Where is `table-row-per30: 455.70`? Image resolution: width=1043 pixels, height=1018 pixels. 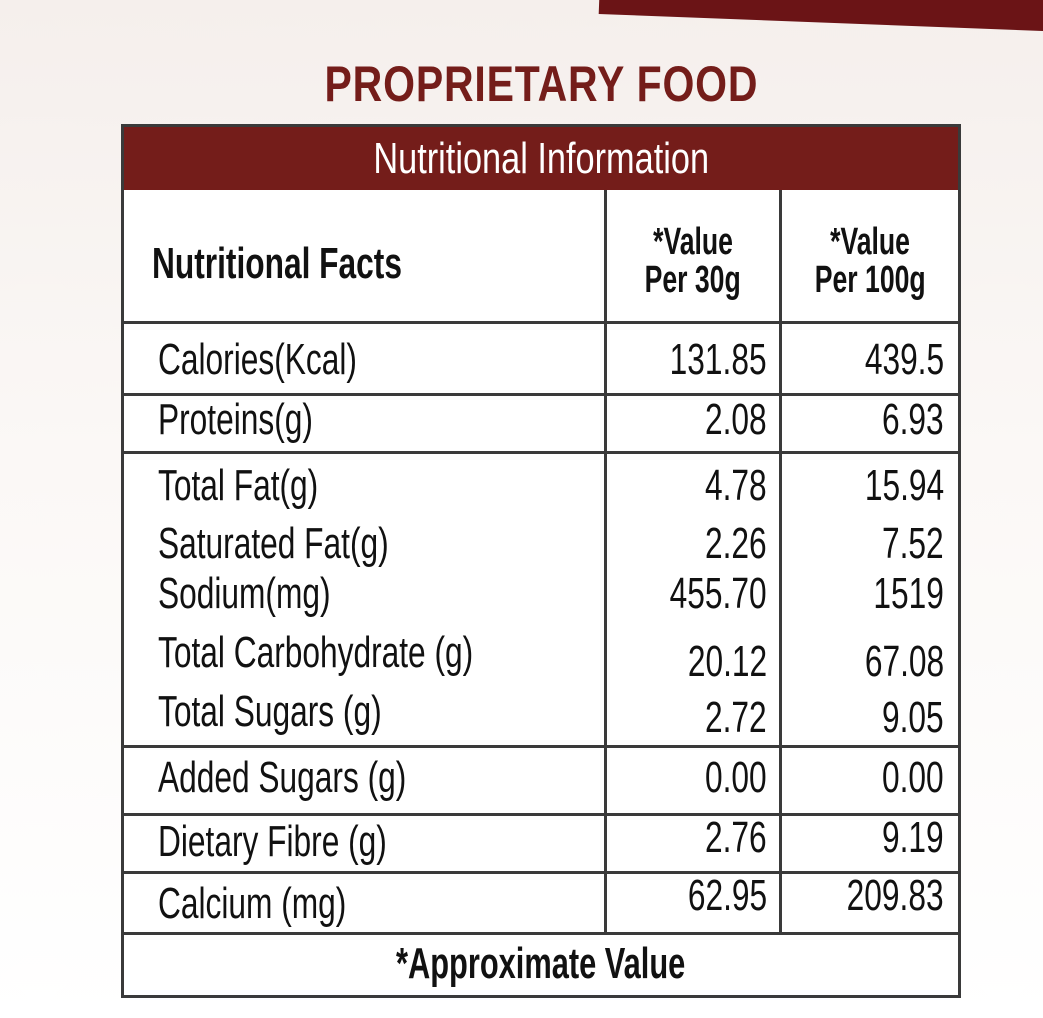
table-row-per30: 455.70 is located at coordinates (718, 593).